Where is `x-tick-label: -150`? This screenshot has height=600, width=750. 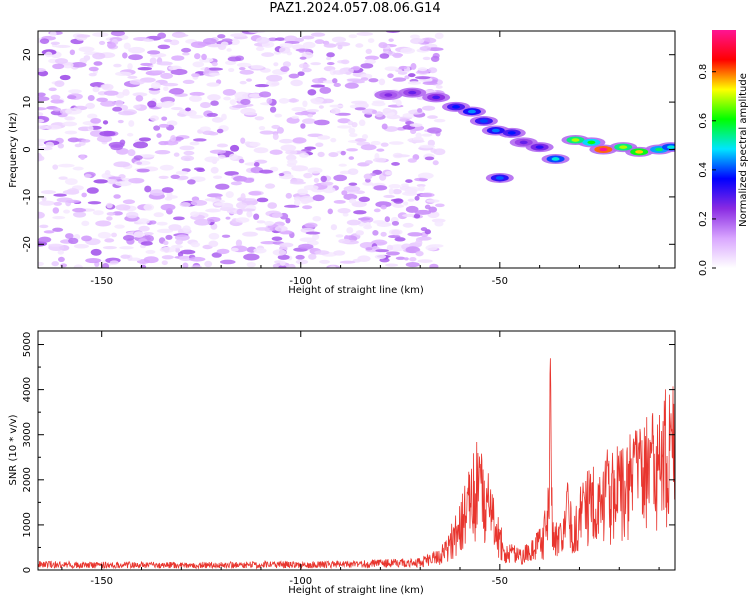 x-tick-label: -150 is located at coordinates (101, 581).